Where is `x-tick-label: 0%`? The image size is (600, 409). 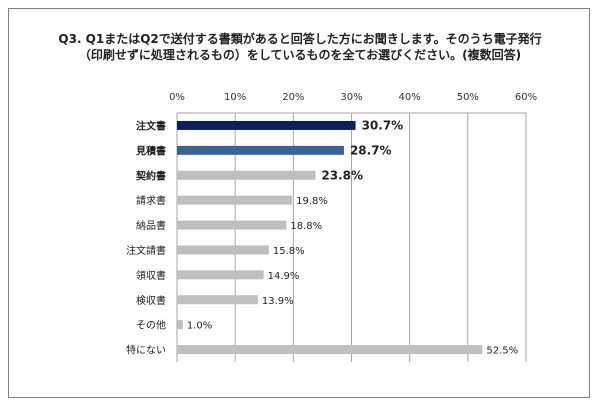 x-tick-label: 0% is located at coordinates (177, 97).